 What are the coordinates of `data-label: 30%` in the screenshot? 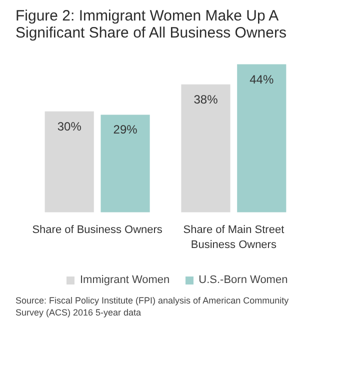 It's located at (69, 126).